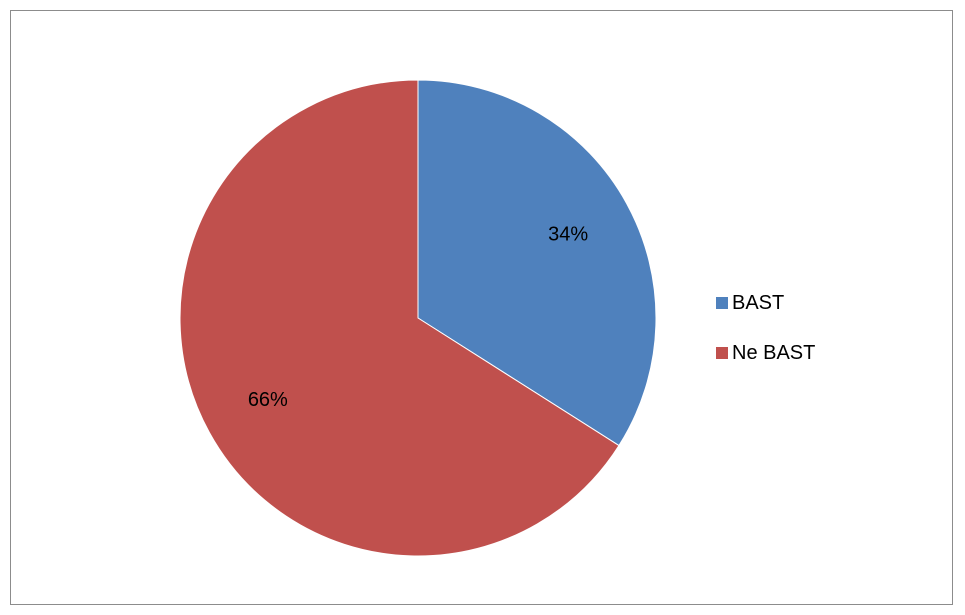  Describe the element at coordinates (774, 352) in the screenshot. I see `legend-label-ne-bast: Ne BAST` at that location.